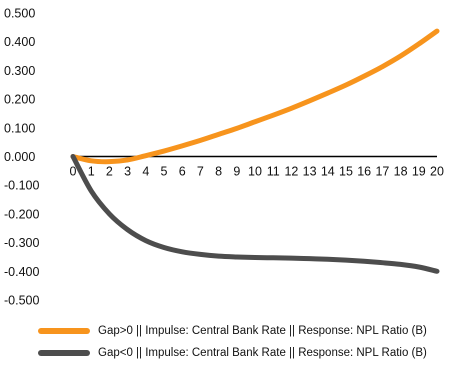  Describe the element at coordinates (437, 172) in the screenshot. I see `x-tick-label: 20` at that location.